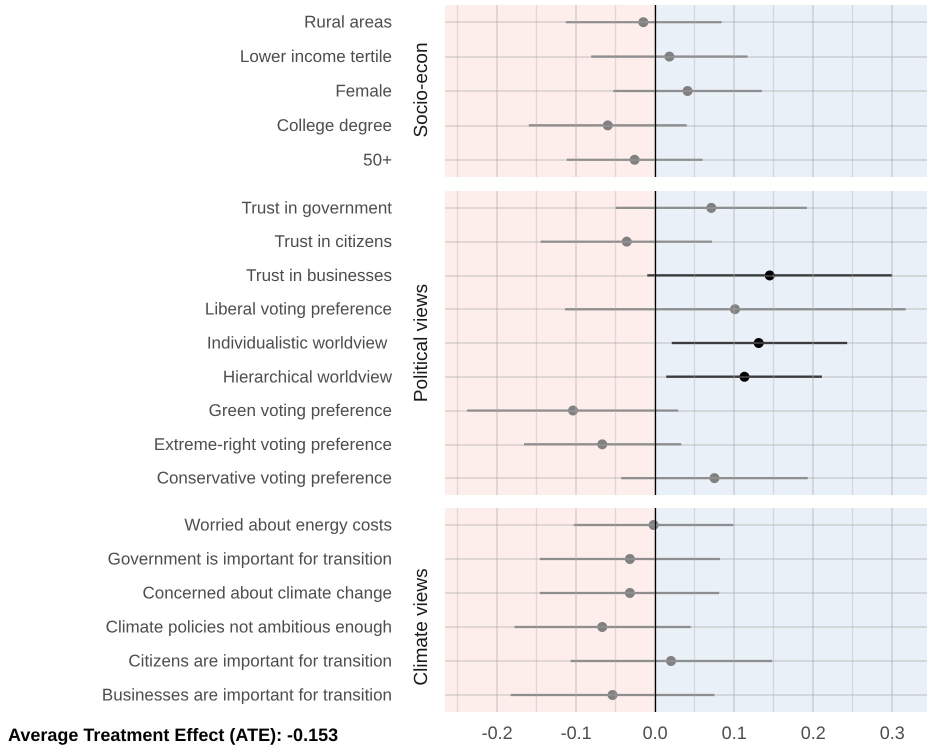 The width and height of the screenshot is (927, 749). What do you see at coordinates (173, 735) in the screenshot?
I see `text: Average Treatment Effect (ATE): -0.153` at bounding box center [173, 735].